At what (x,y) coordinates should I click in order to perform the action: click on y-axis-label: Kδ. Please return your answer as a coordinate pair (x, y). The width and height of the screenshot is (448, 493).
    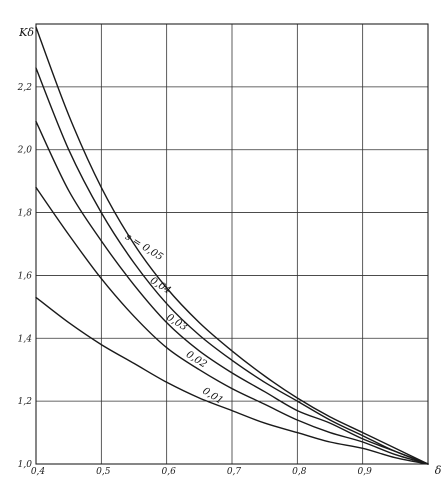
    Looking at the image, I should click on (26, 32).